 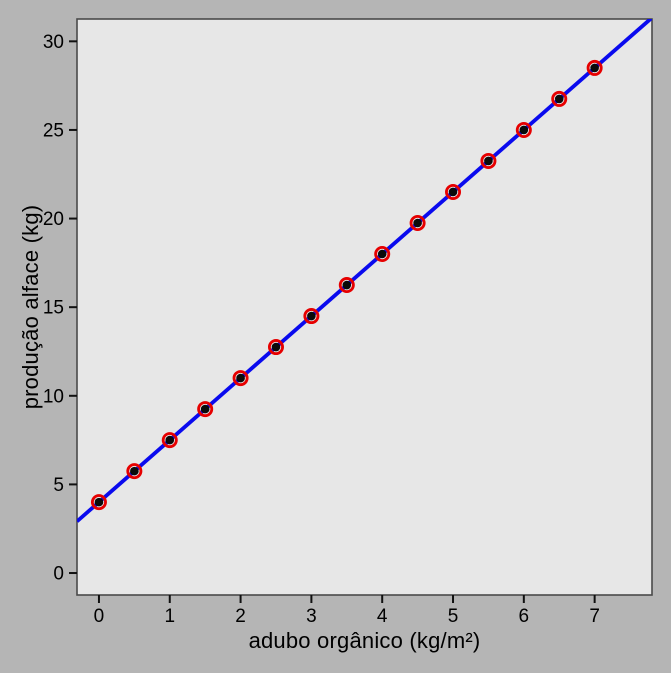 What do you see at coordinates (453, 616) in the screenshot?
I see `x-tick-label: 5` at bounding box center [453, 616].